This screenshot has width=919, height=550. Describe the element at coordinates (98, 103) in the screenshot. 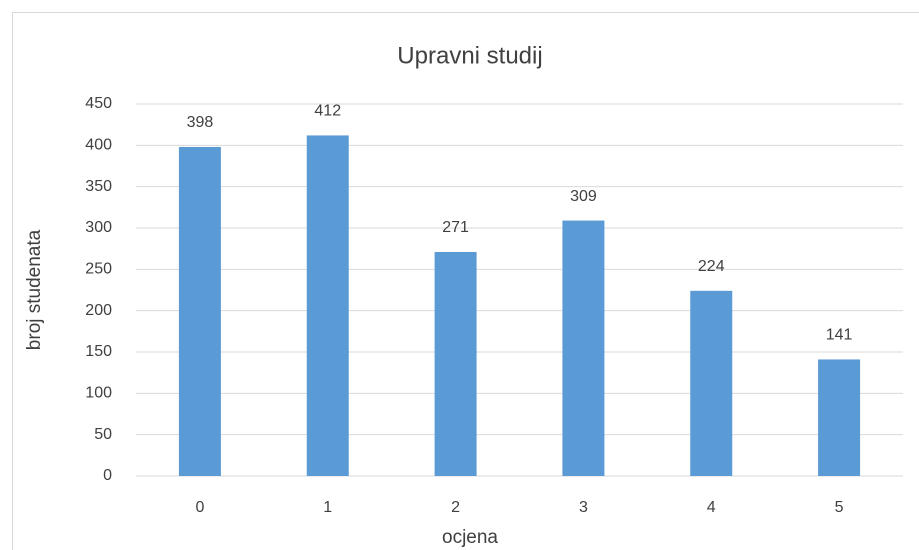

I see `y-tick-label: 450` at that location.